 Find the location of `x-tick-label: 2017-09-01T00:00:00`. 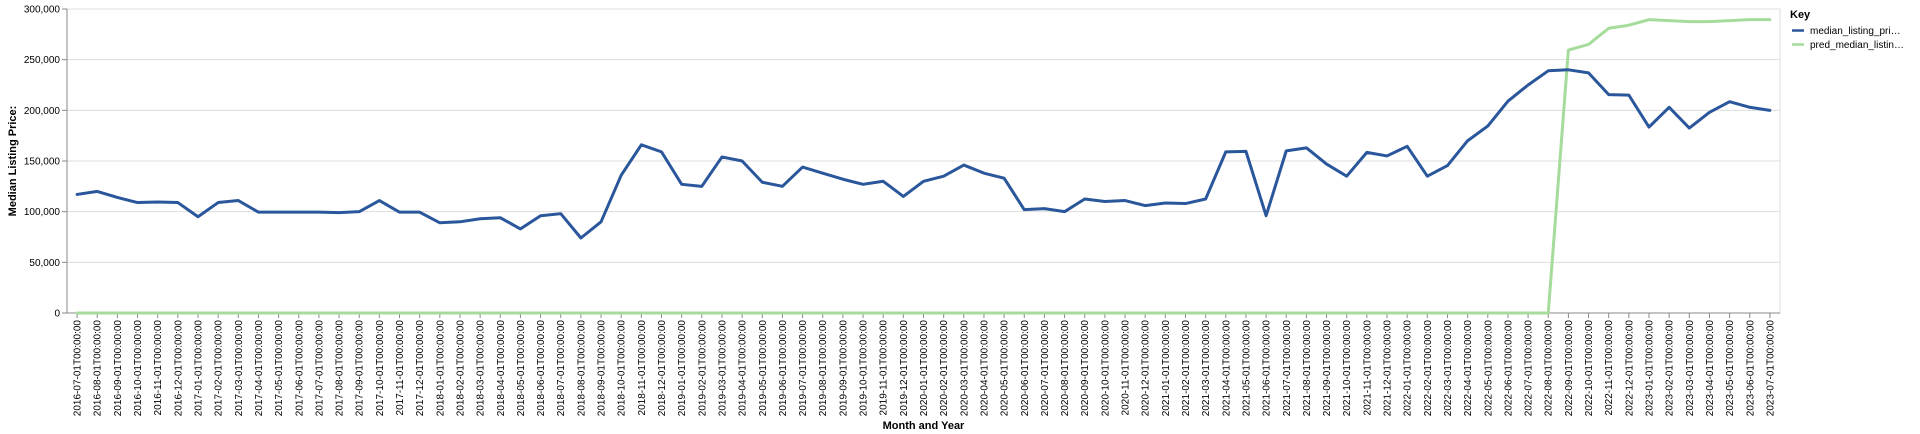

x-tick-label: 2017-09-01T00:00:00 is located at coordinates (360, 368).